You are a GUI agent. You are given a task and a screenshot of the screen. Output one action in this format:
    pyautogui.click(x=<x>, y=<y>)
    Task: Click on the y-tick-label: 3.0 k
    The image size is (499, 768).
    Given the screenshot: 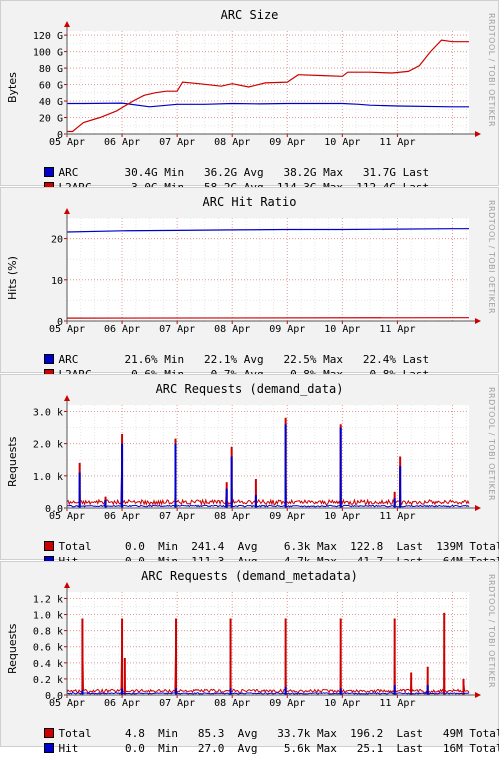 What is the action you would take?
    pyautogui.click(x=48, y=412)
    